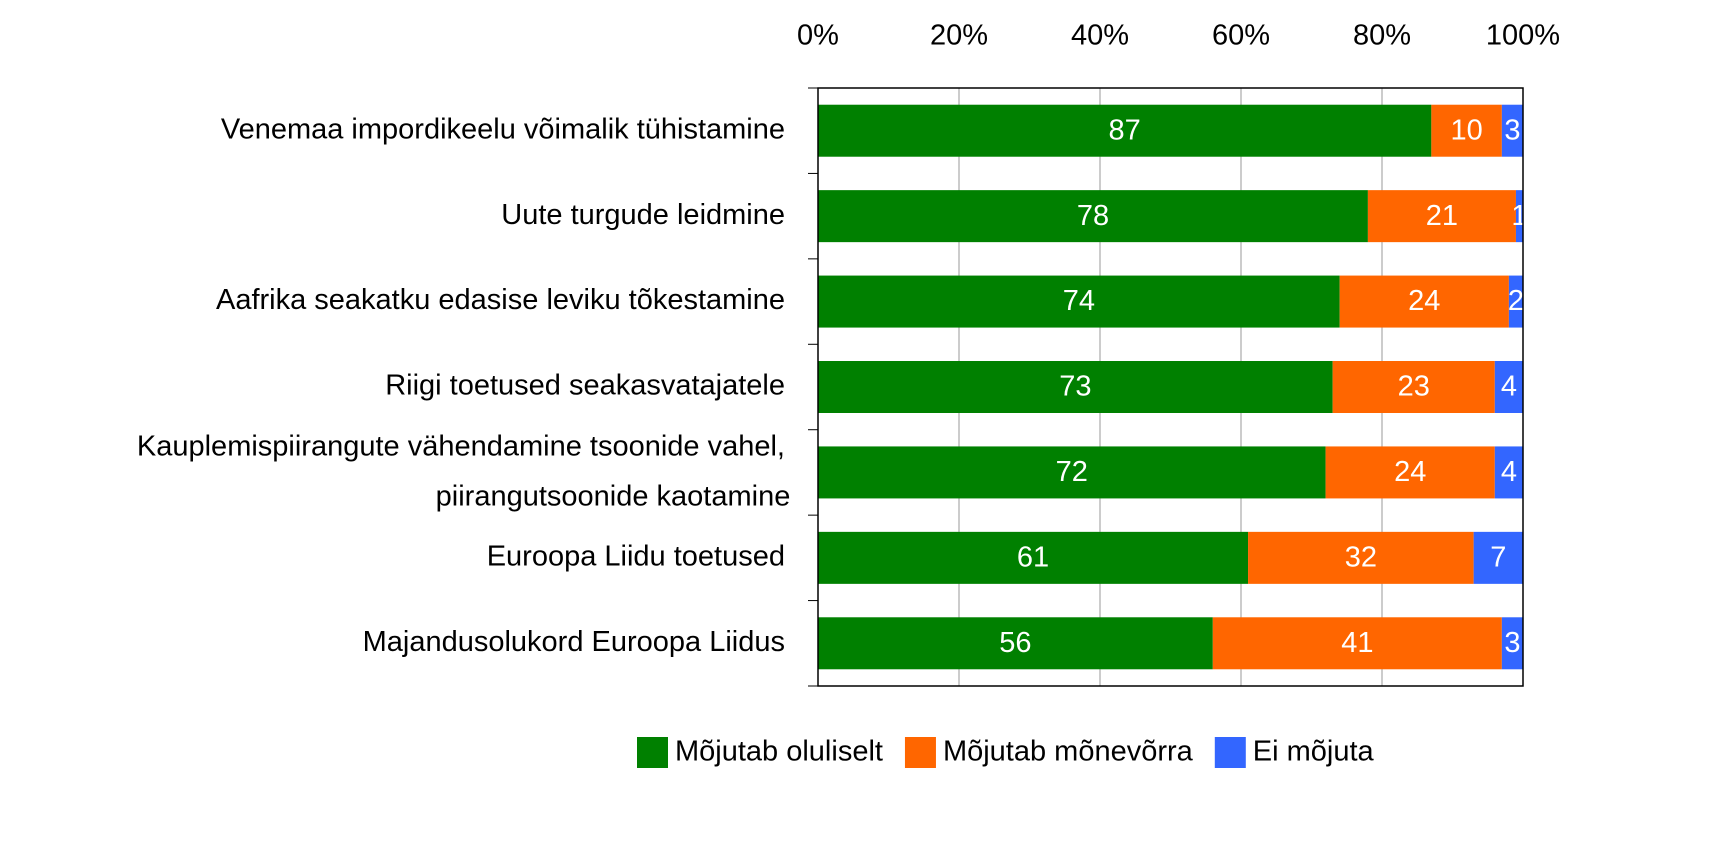  I want to click on data-label: 21, so click(1442, 216).